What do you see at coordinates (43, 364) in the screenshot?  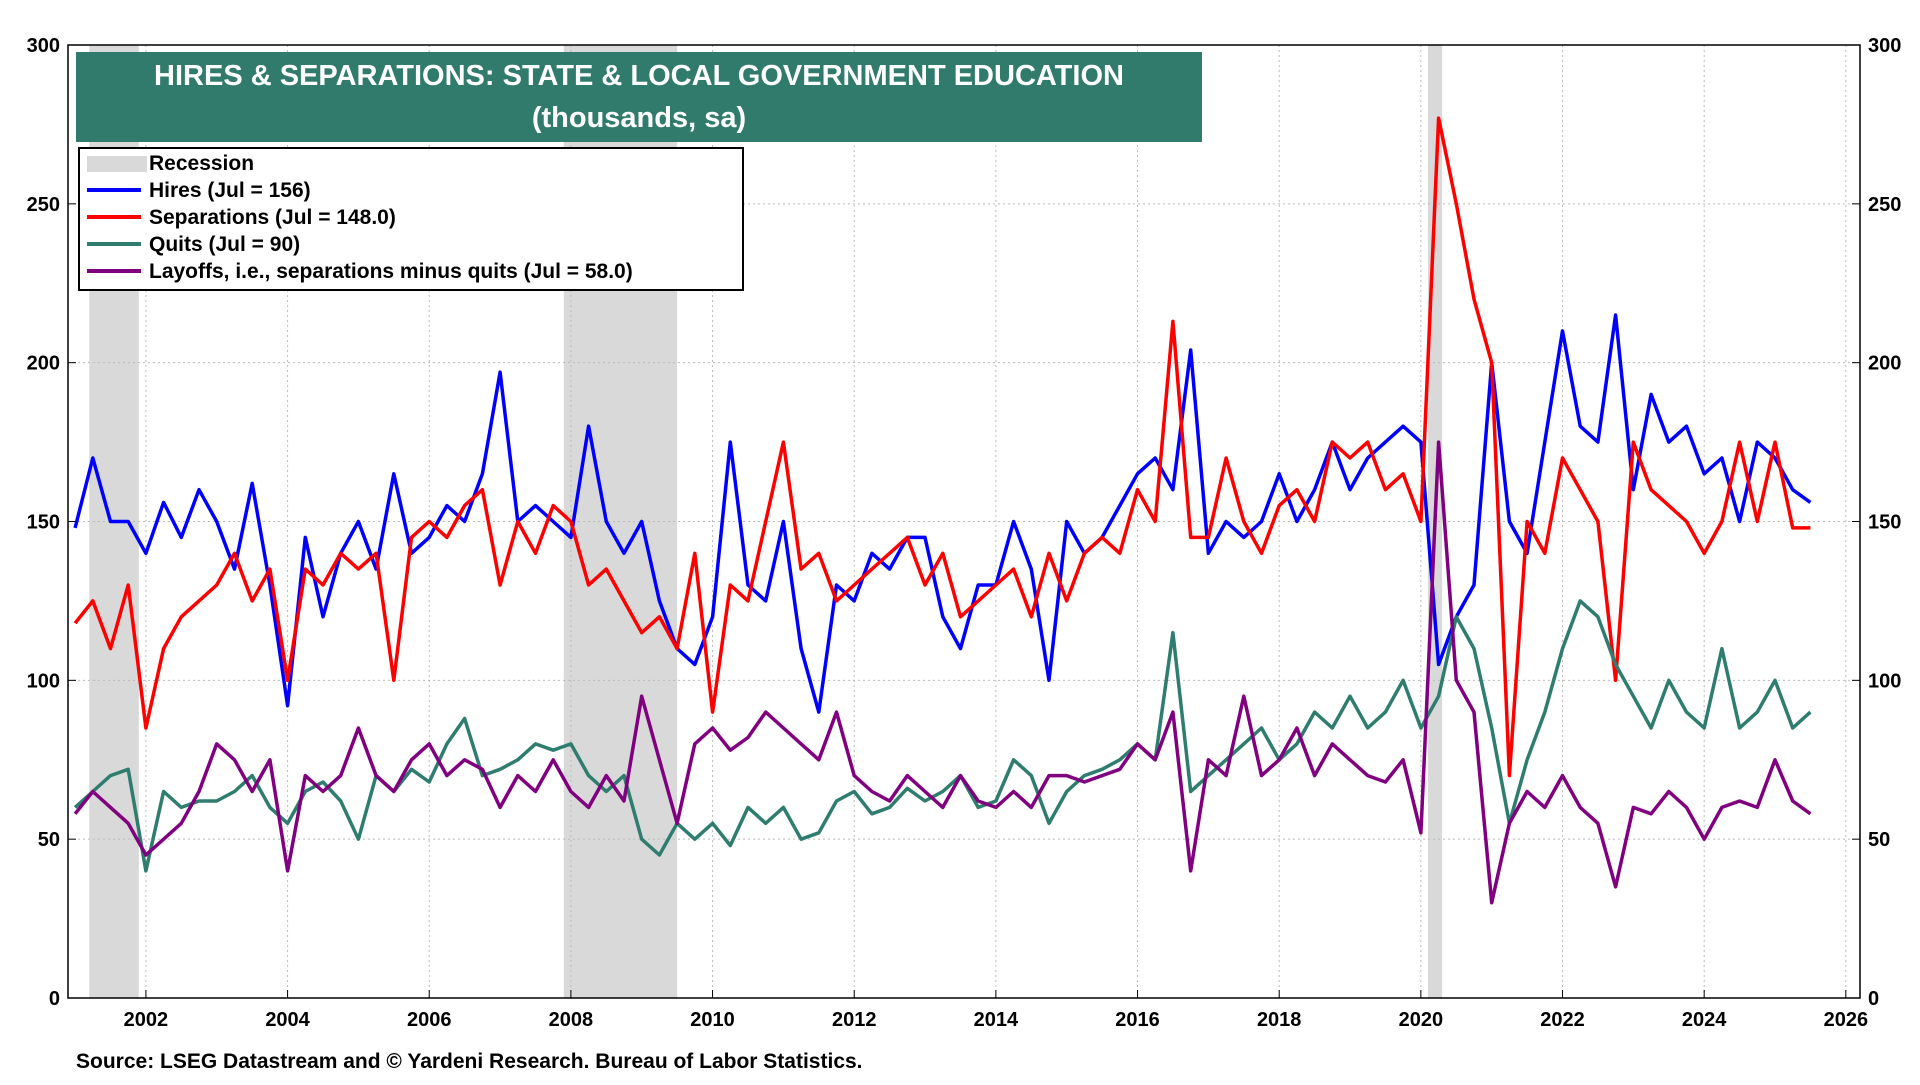 I see `y-tick-label: 200` at bounding box center [43, 364].